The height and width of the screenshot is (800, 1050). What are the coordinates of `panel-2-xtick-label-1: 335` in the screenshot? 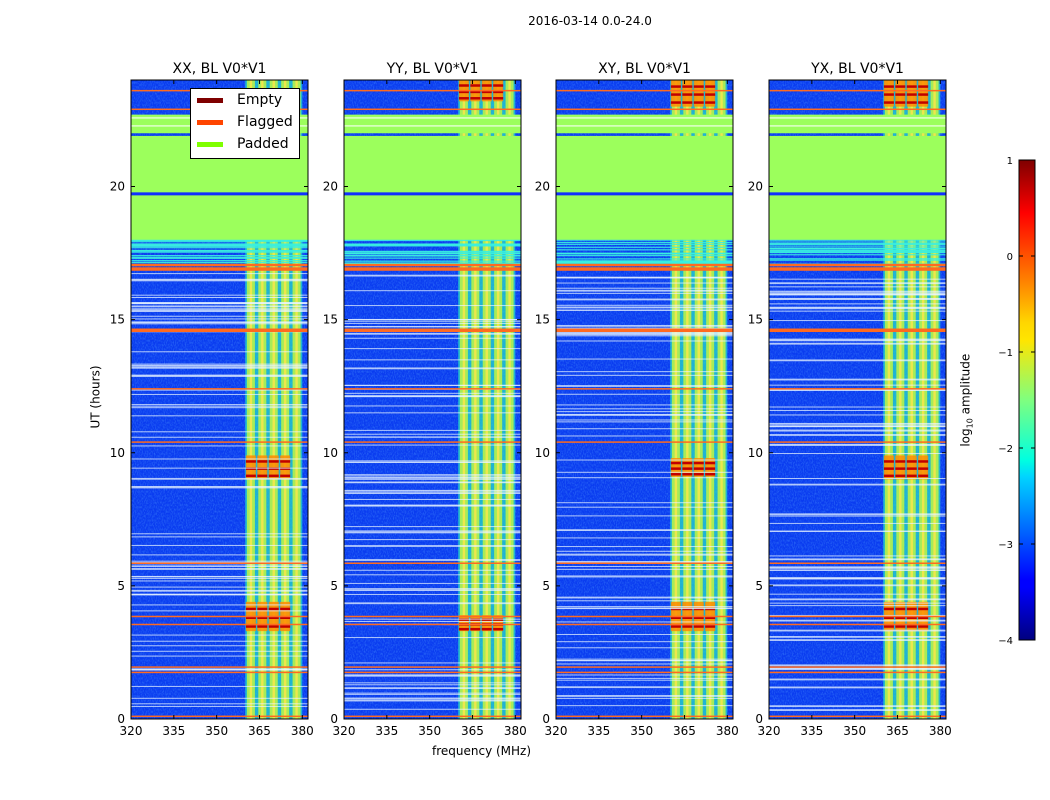 It's located at (598, 731).